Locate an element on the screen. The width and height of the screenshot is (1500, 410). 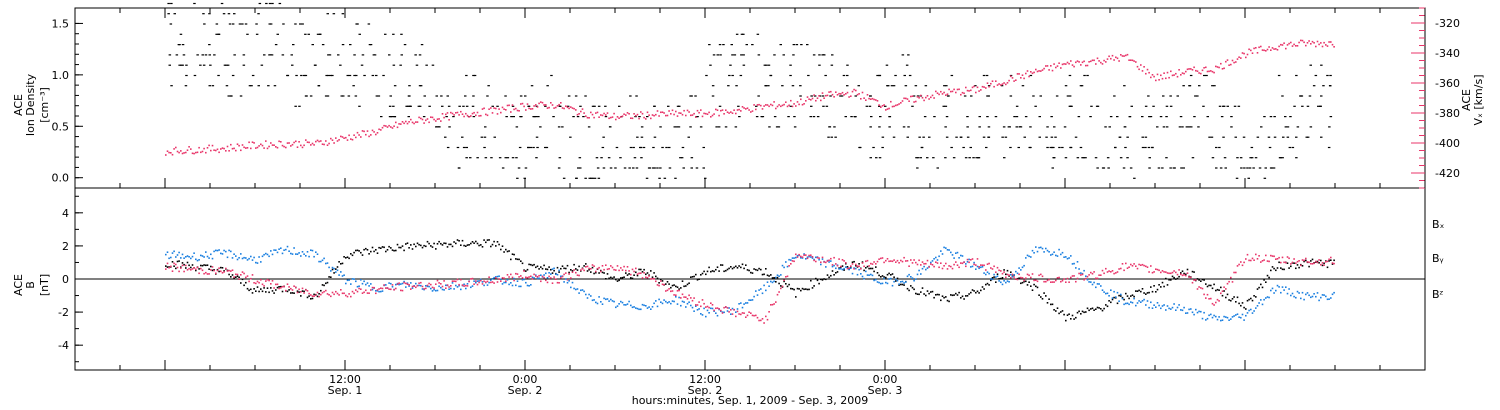
top-right-tick-label: -420 is located at coordinates (1447, 173).